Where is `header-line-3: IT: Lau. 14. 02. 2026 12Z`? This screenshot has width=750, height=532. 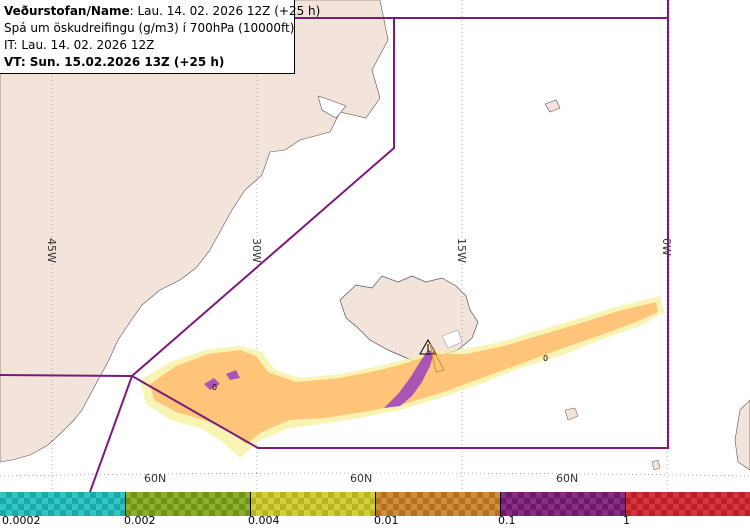 header-line-3: IT: Lau. 14. 02. 2026 12Z is located at coordinates (79, 45).